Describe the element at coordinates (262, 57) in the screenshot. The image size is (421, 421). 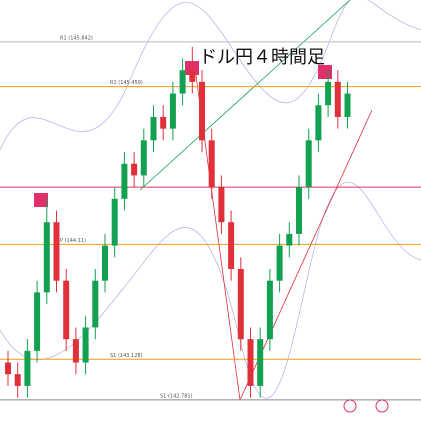
I see `chart-title: ドル円４時間足` at that location.